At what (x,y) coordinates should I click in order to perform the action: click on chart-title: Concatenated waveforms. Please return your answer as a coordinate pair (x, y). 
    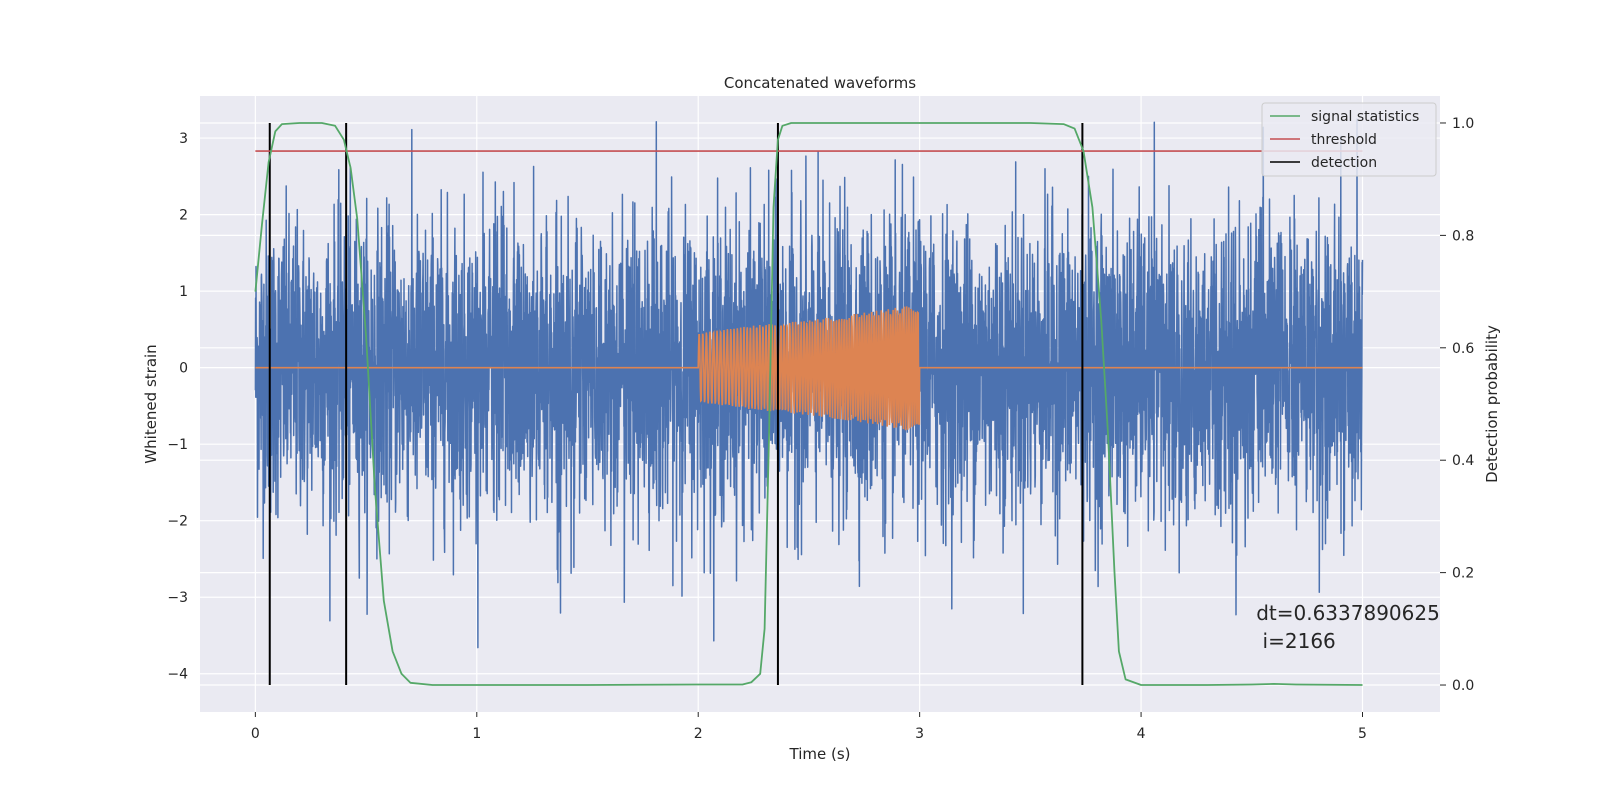
    Looking at the image, I should click on (820, 83).